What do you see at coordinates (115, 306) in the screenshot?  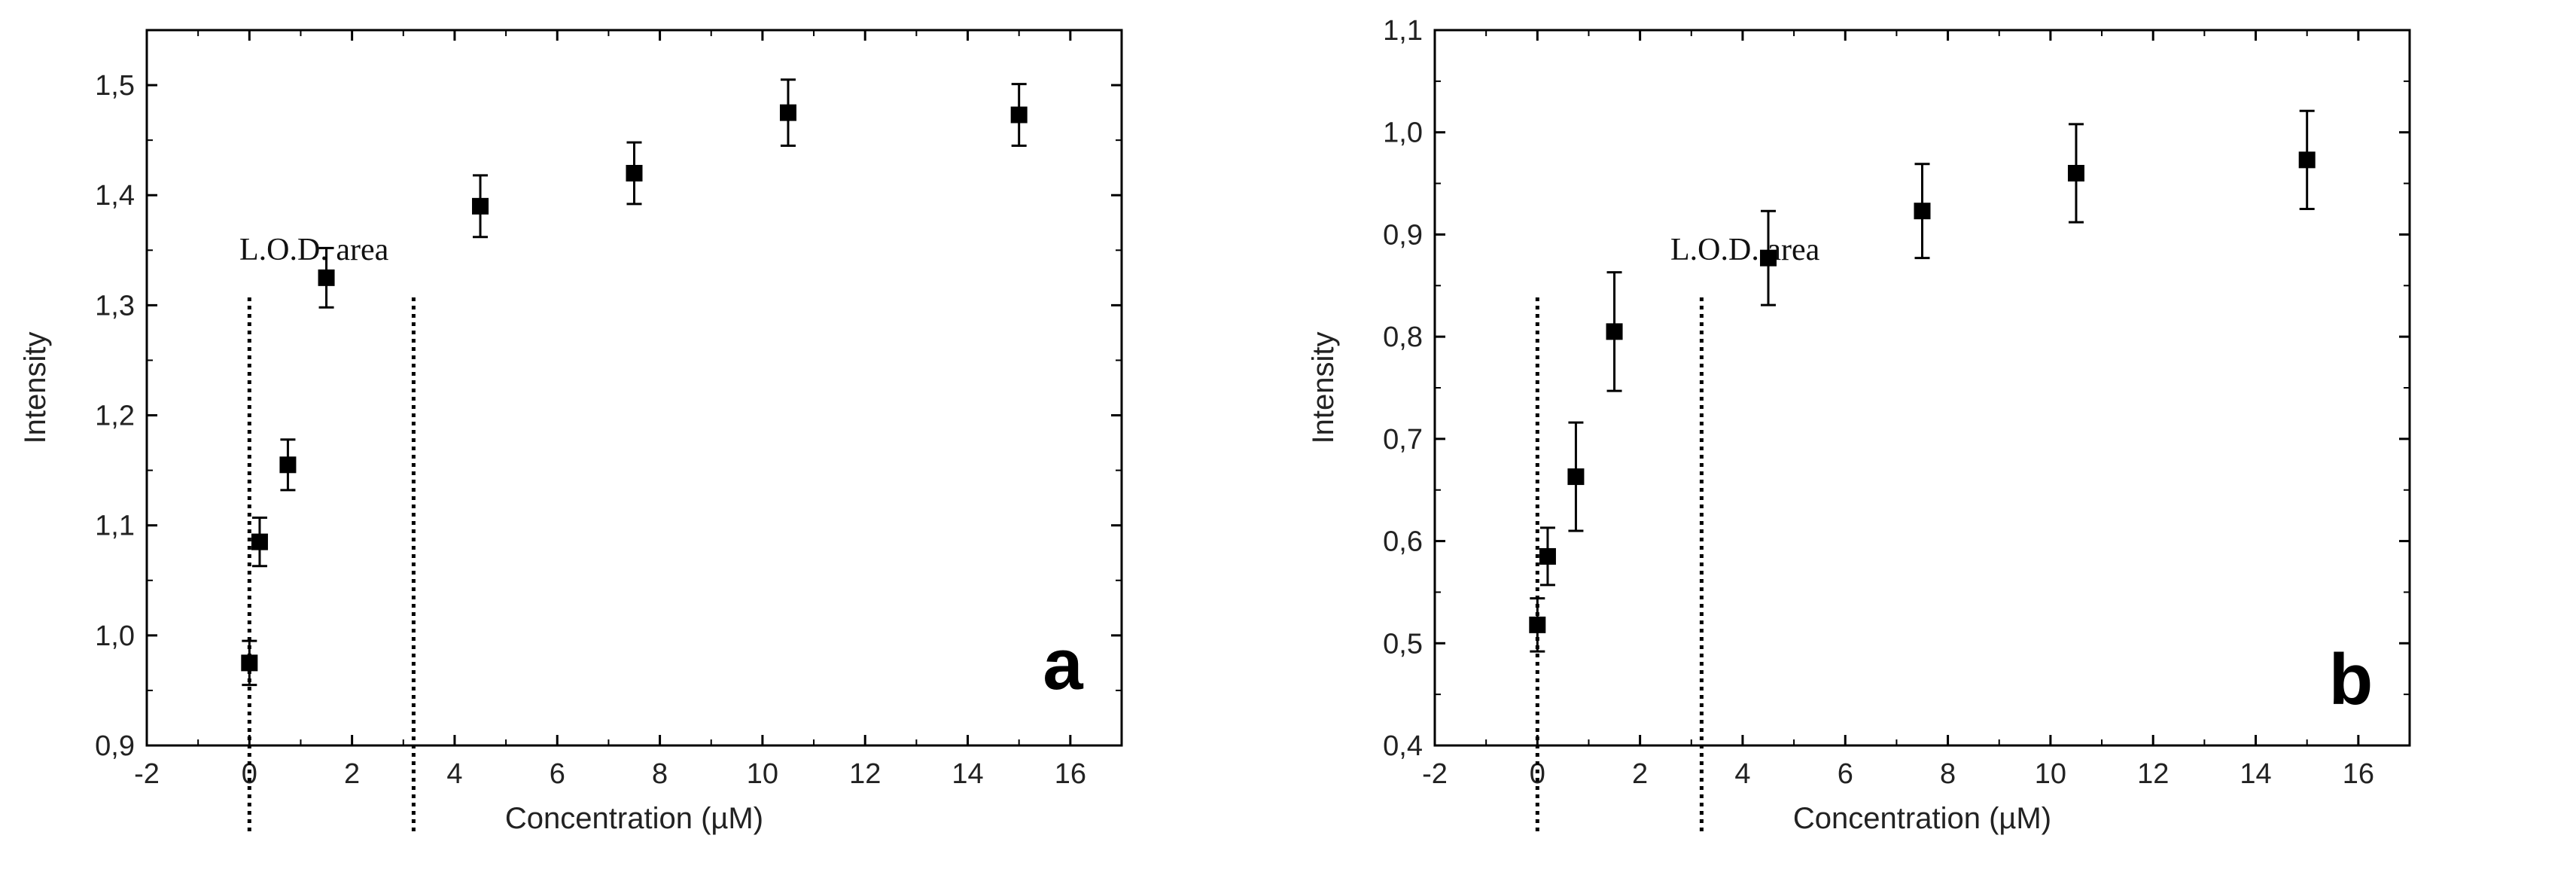 I see `y-tick-label: 1,3` at bounding box center [115, 306].